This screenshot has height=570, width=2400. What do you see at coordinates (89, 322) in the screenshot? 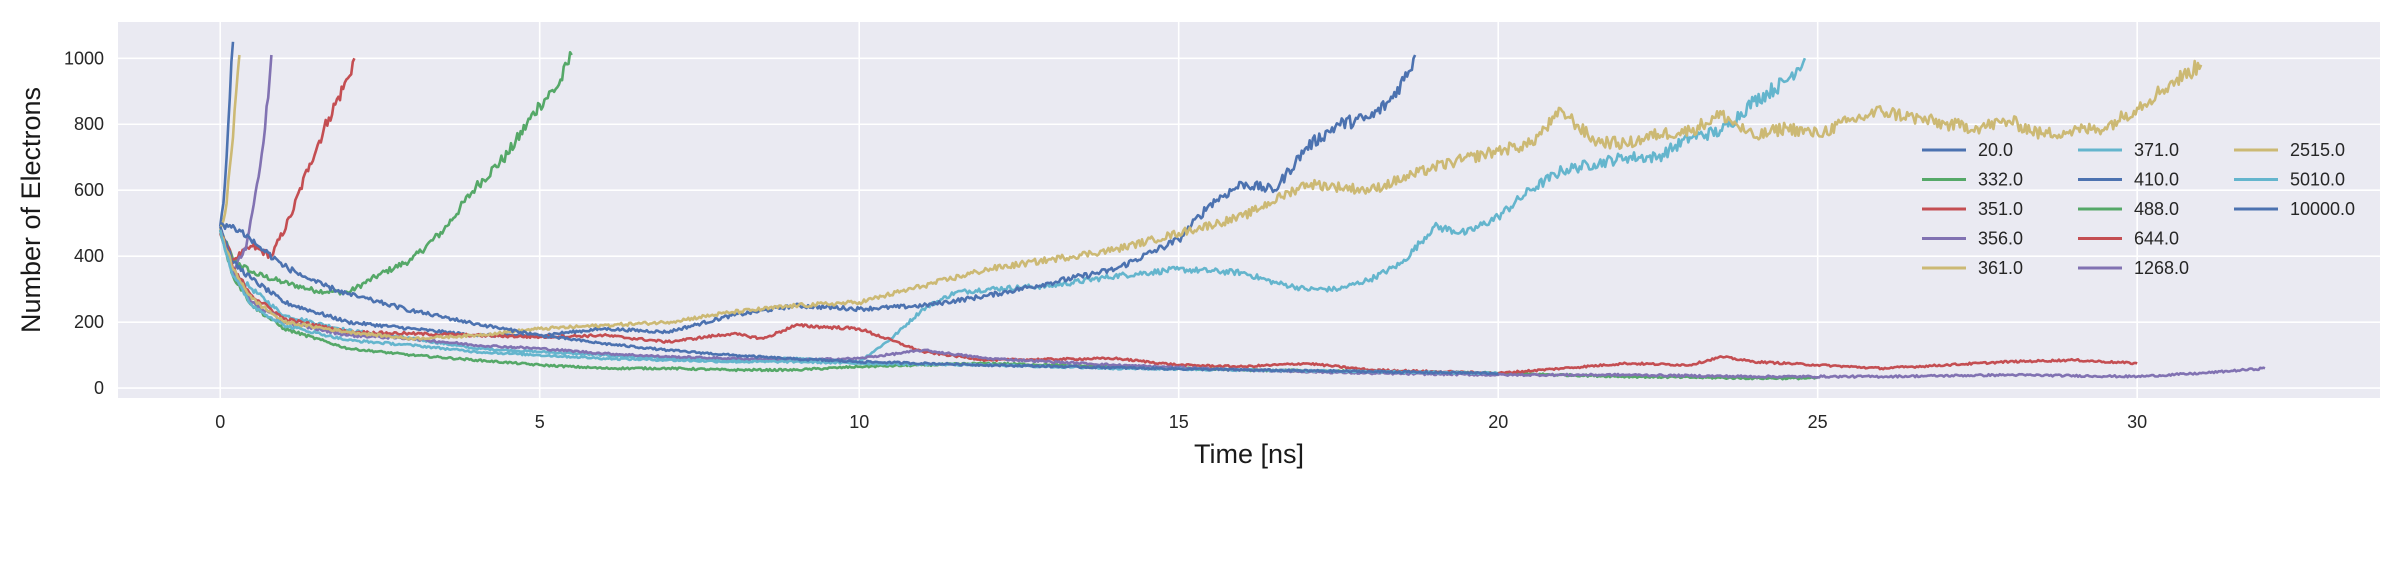
I see `y-tick-label: 200` at bounding box center [89, 322].